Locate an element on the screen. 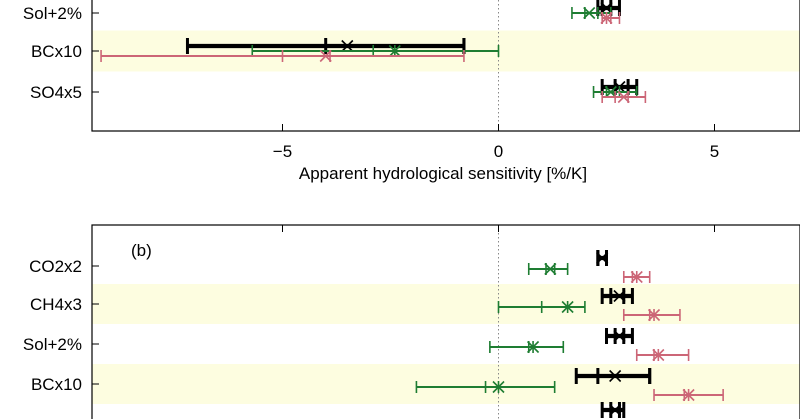  error-bar-co2x2-s2 is located at coordinates (636, 277).